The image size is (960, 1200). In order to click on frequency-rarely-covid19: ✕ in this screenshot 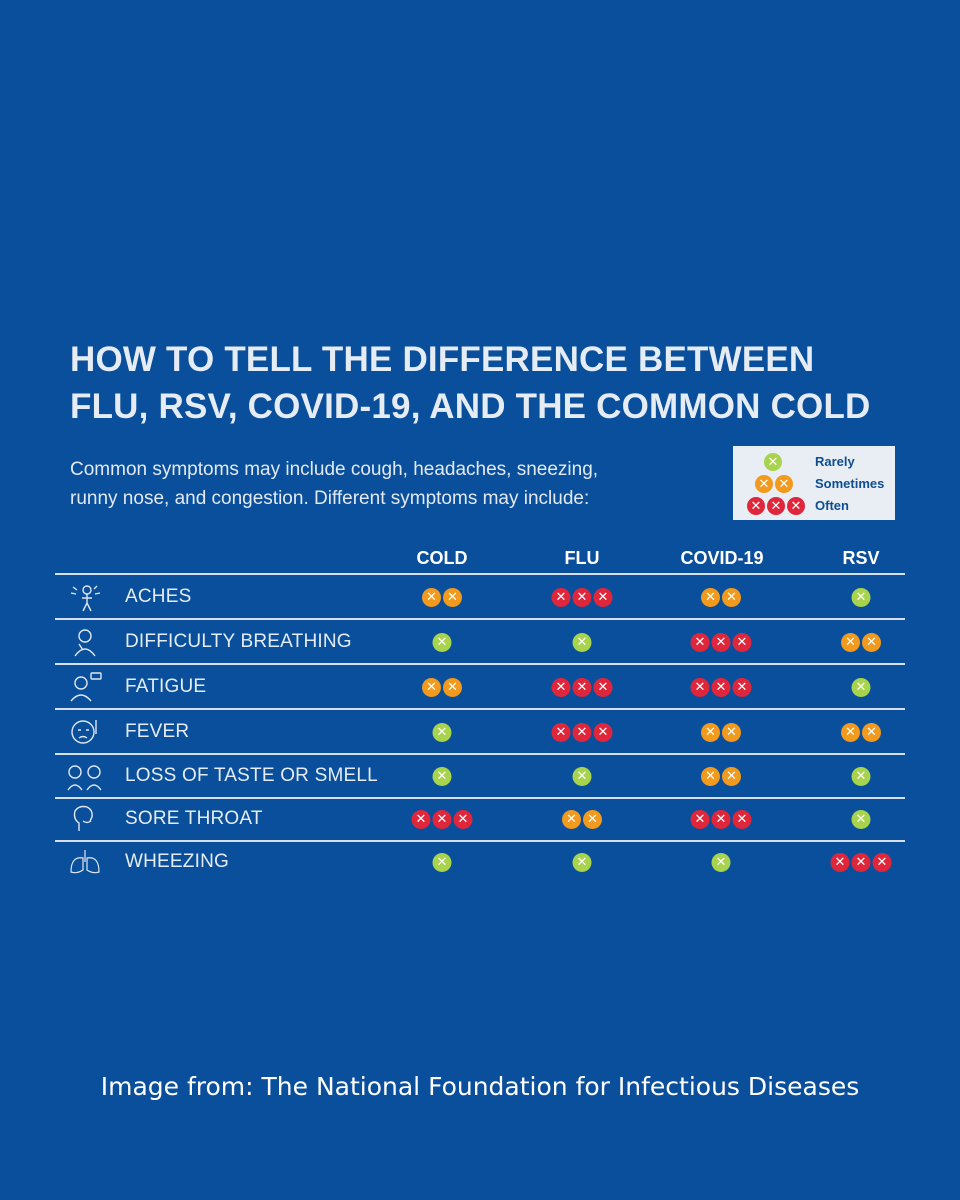, I will do `click(721, 863)`.